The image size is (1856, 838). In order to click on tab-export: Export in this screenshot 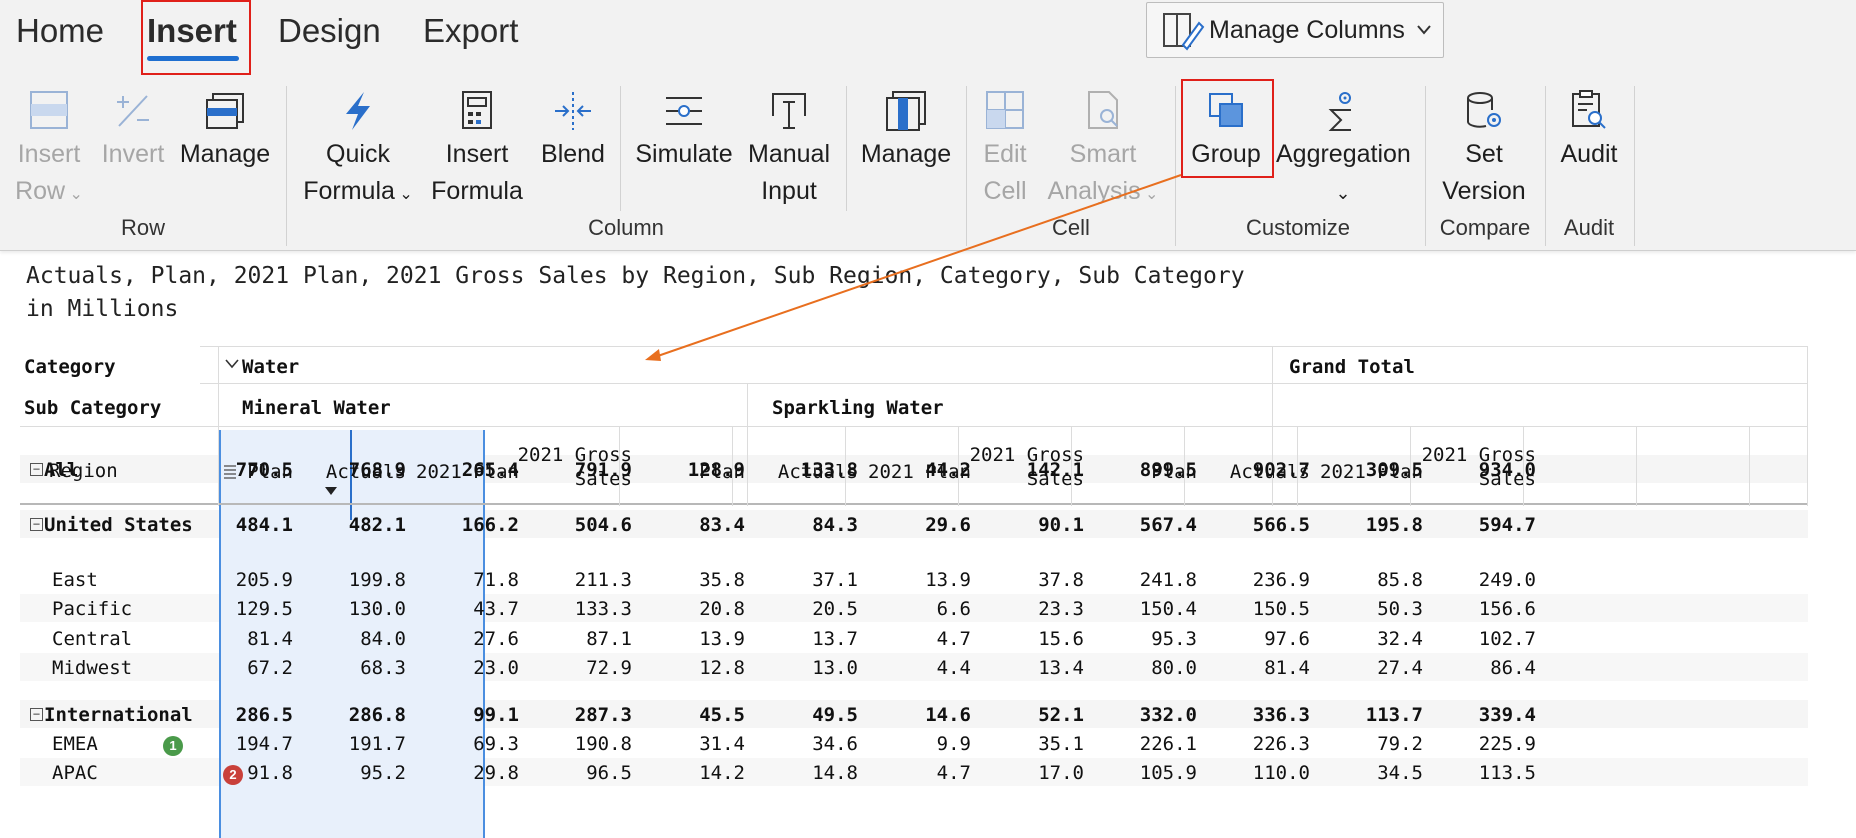, I will do `click(471, 30)`.